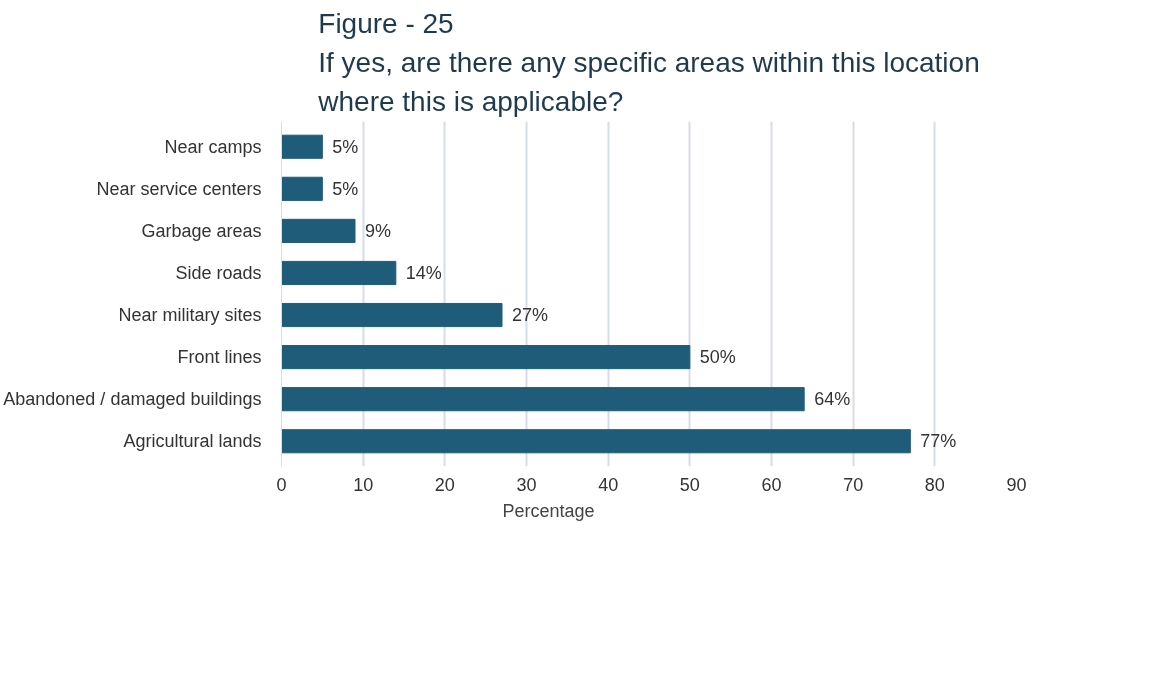 This screenshot has width=1149, height=675. What do you see at coordinates (648, 62) in the screenshot?
I see `chart-title: Figure - 25 If yes, are there any specific areas within this location where this is applicable?` at bounding box center [648, 62].